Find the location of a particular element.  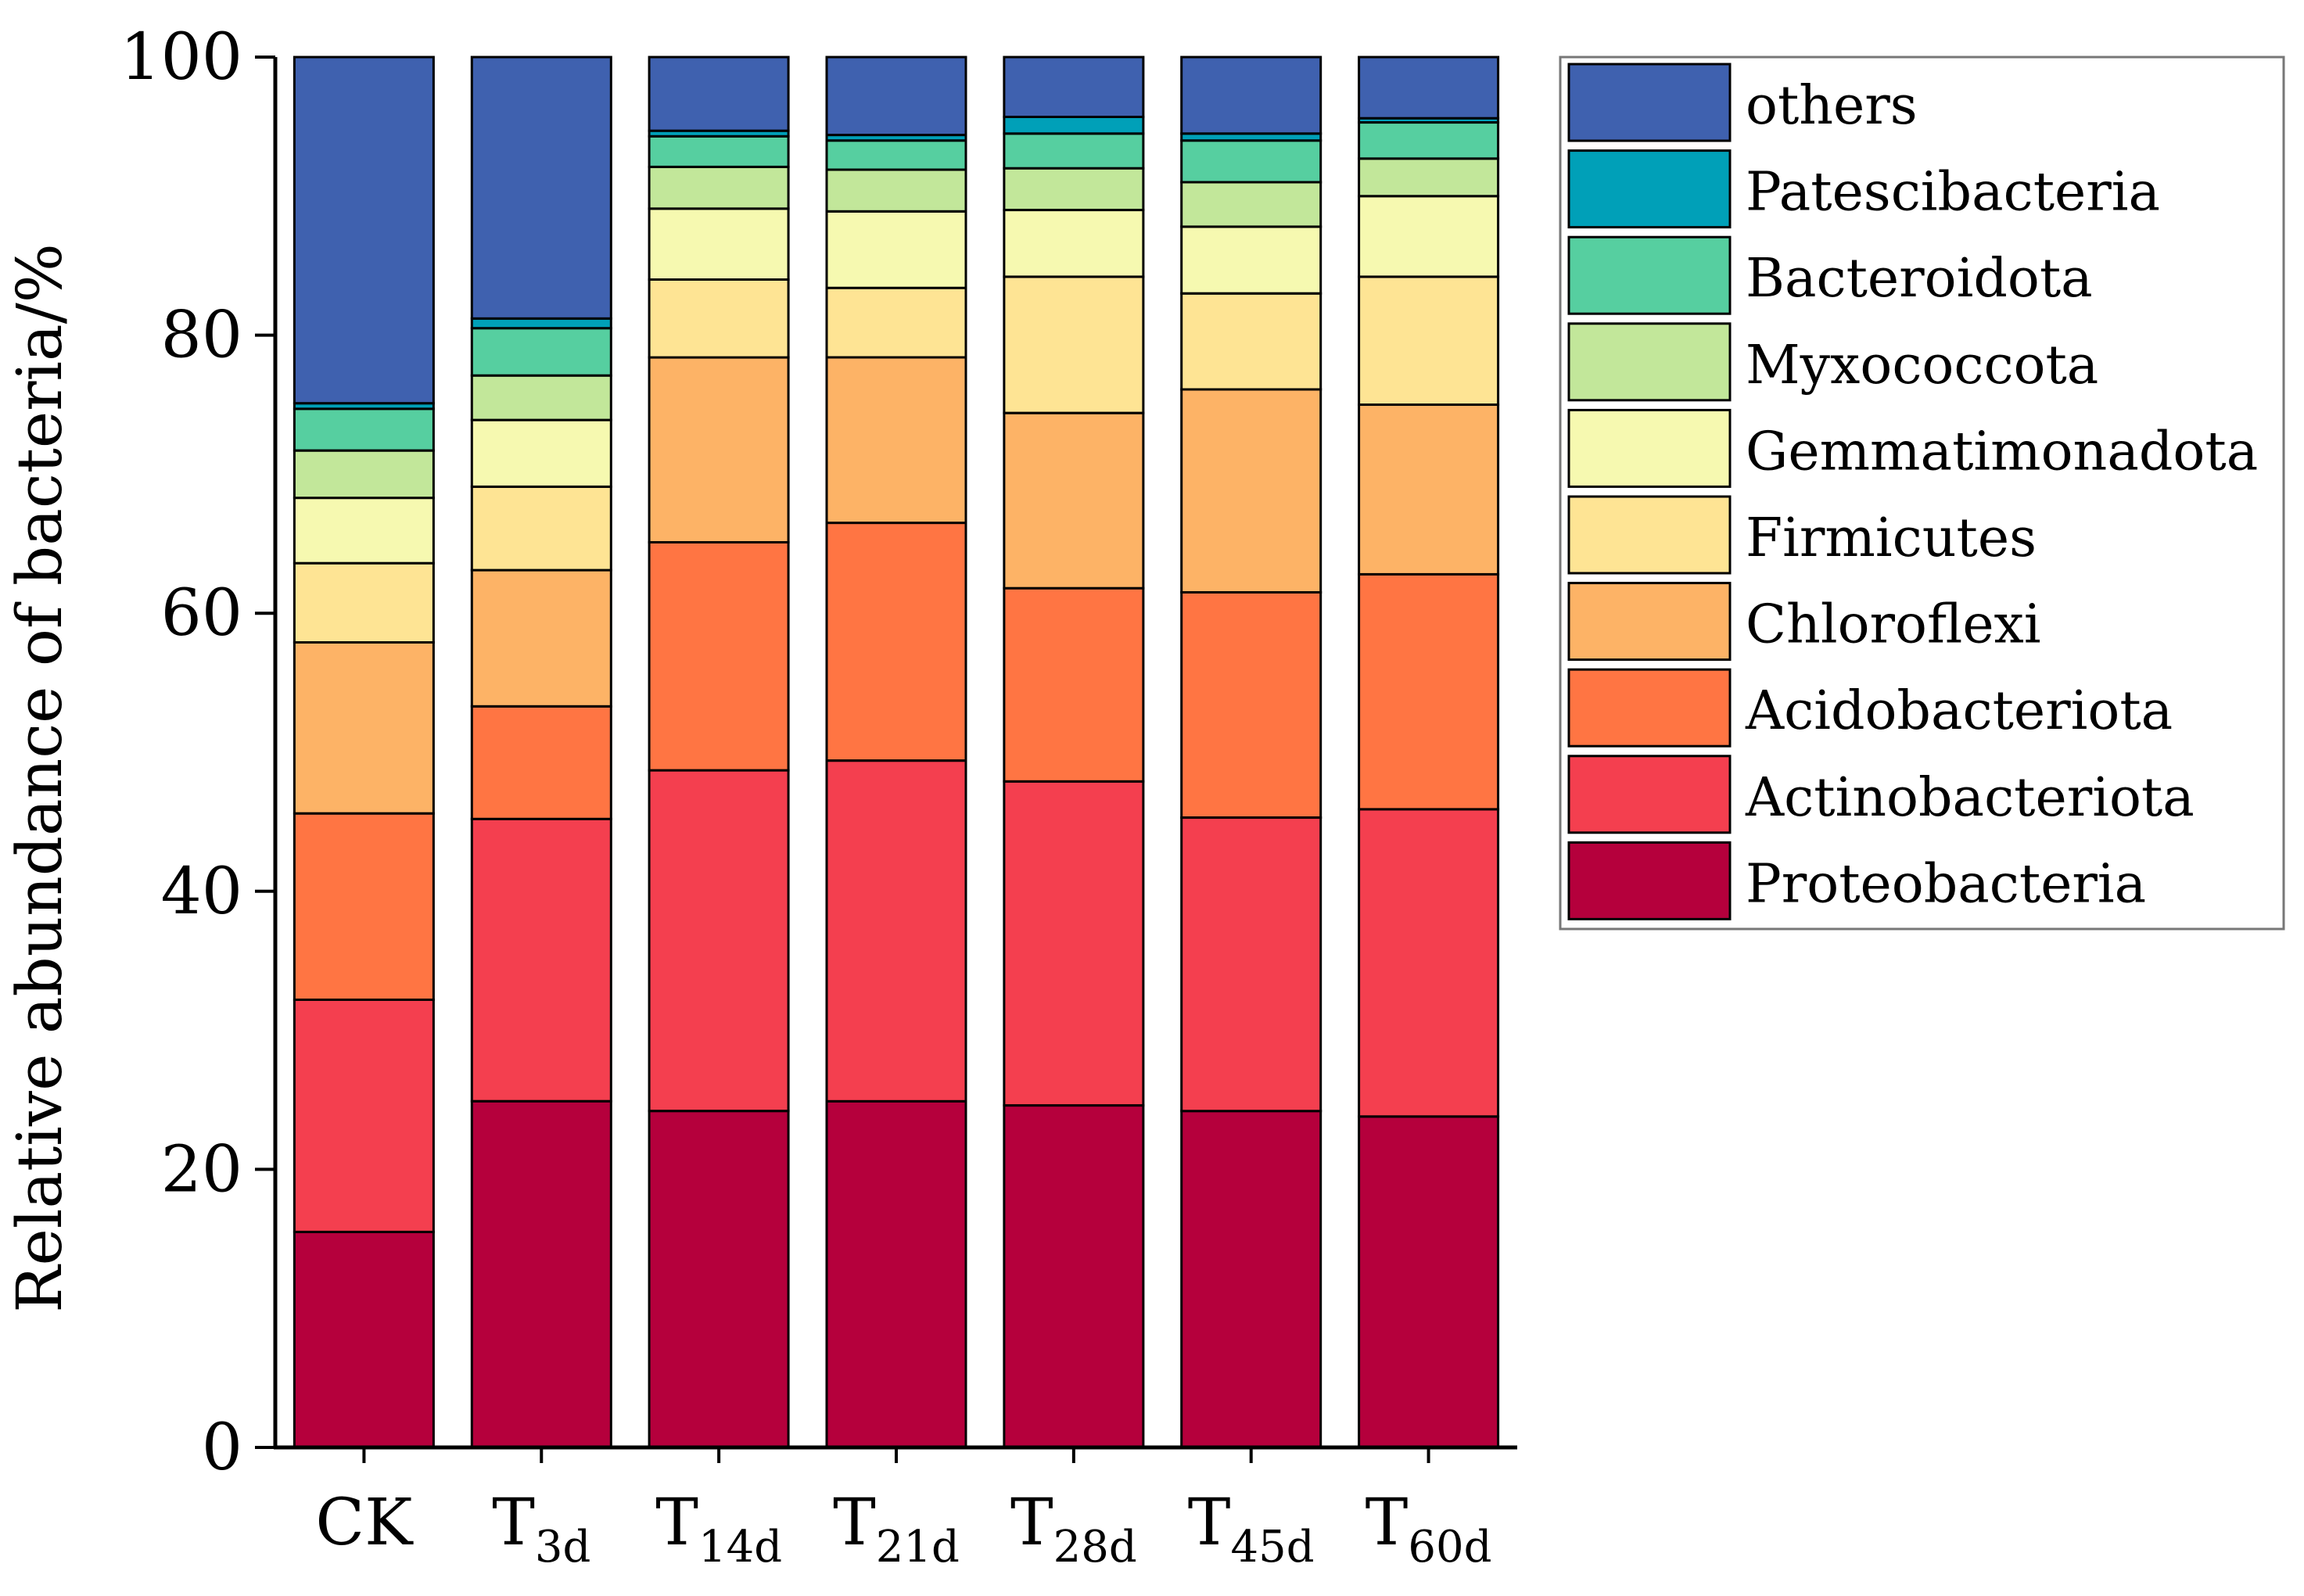

x-tick-label: T45d is located at coordinates (1251, 1530).